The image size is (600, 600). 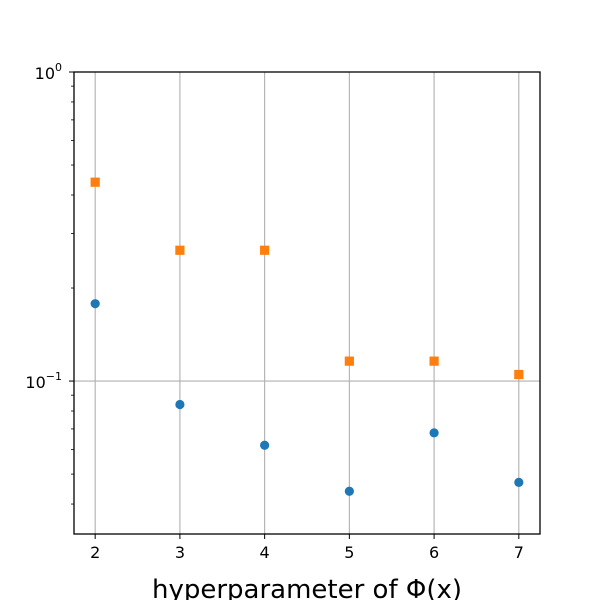 I want to click on x-tick-label: 6, so click(x=434, y=552).